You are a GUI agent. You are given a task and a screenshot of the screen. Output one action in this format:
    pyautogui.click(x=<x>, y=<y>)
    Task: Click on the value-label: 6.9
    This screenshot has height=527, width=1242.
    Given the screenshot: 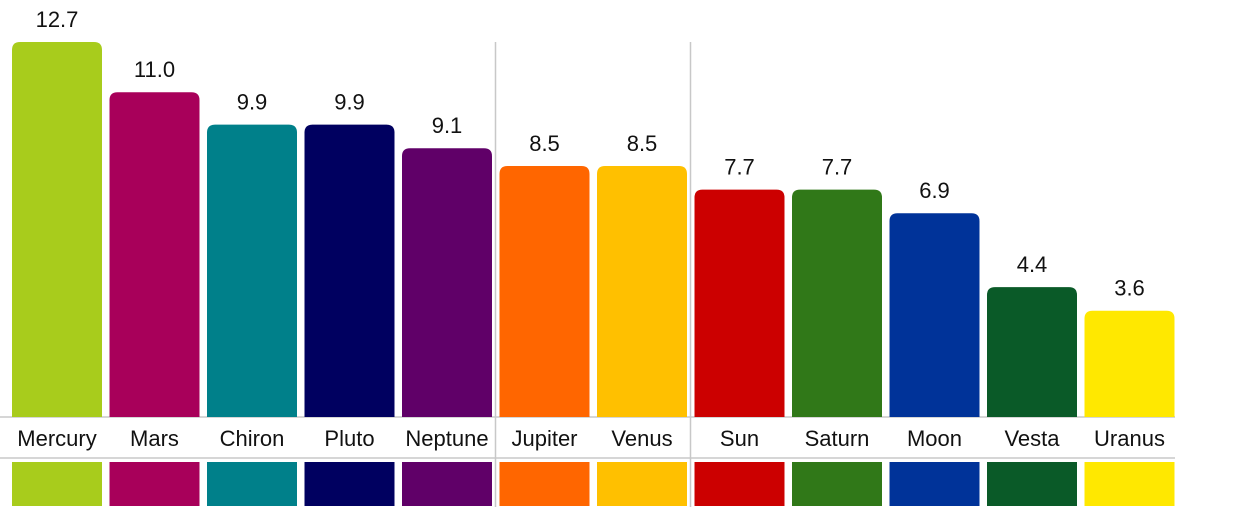 What is the action you would take?
    pyautogui.click(x=934, y=190)
    